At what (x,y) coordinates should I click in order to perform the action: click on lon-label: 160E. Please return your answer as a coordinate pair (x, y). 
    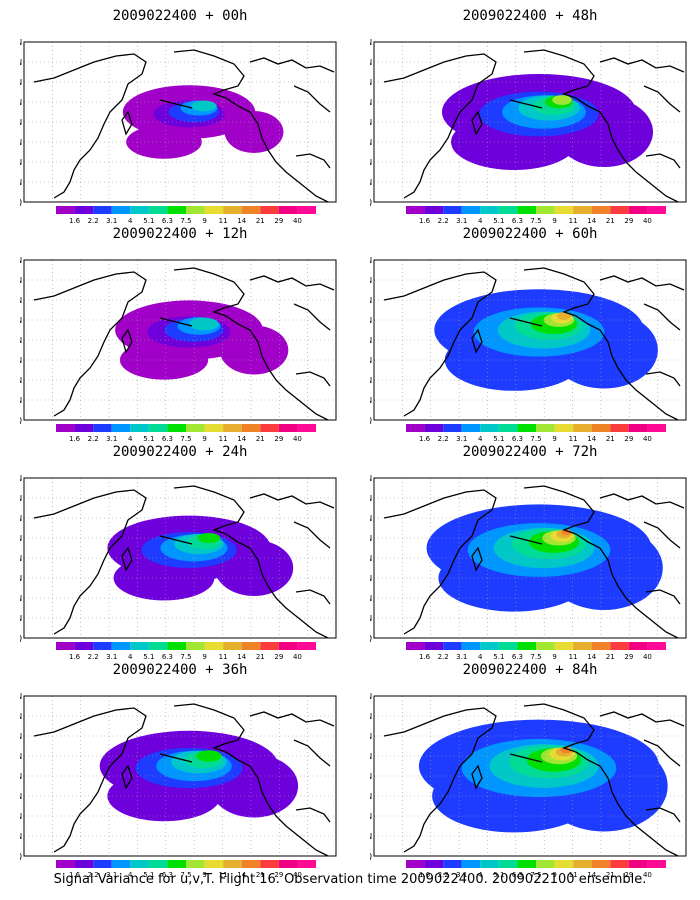
    Looking at the image, I should click on (137, 423).